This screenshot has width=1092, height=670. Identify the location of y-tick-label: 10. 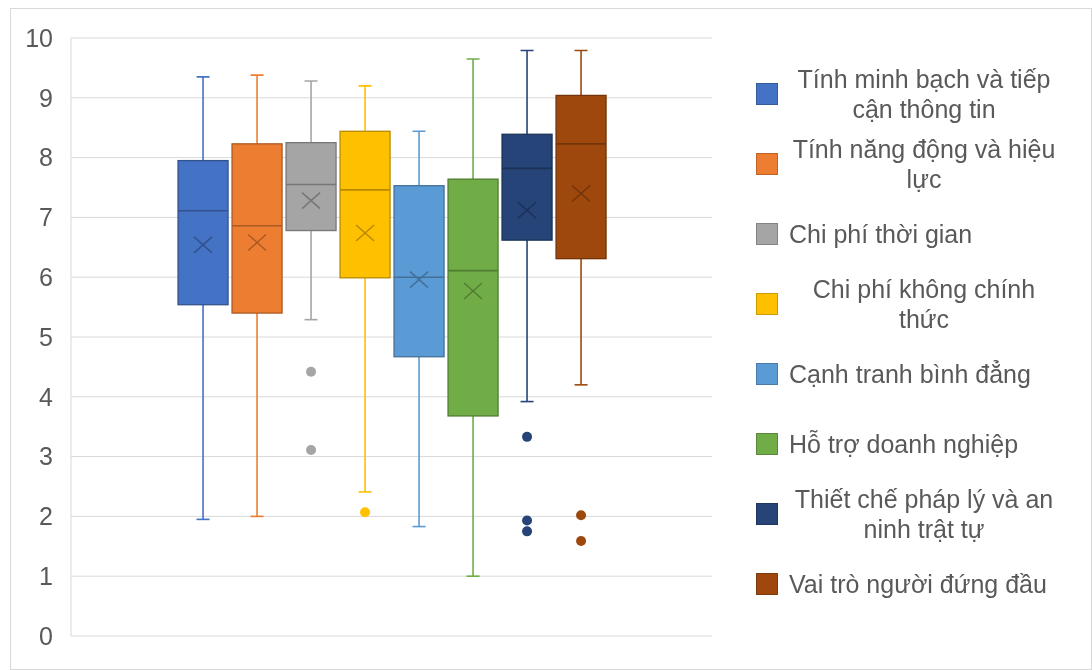
(39, 37).